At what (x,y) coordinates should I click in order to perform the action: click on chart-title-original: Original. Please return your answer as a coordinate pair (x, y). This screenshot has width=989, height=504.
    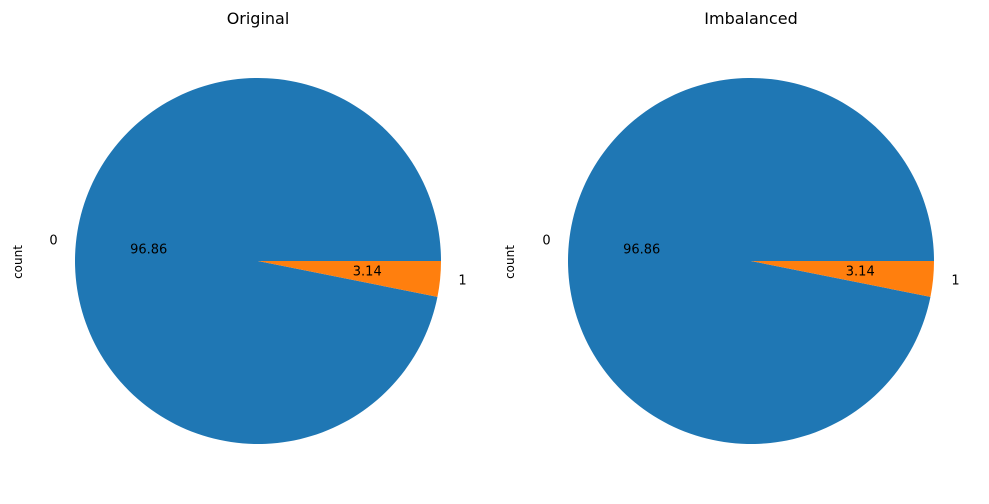
    Looking at the image, I should click on (258, 18).